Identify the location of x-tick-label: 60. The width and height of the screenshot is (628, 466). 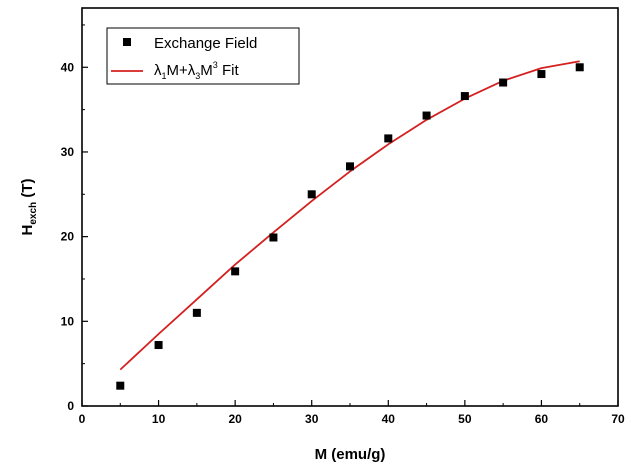
(542, 419).